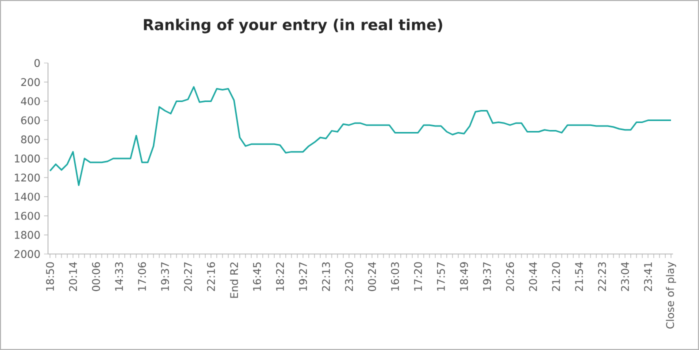 Image resolution: width=699 pixels, height=350 pixels. What do you see at coordinates (556, 277) in the screenshot?
I see `x-tick-label: 21:20` at bounding box center [556, 277].